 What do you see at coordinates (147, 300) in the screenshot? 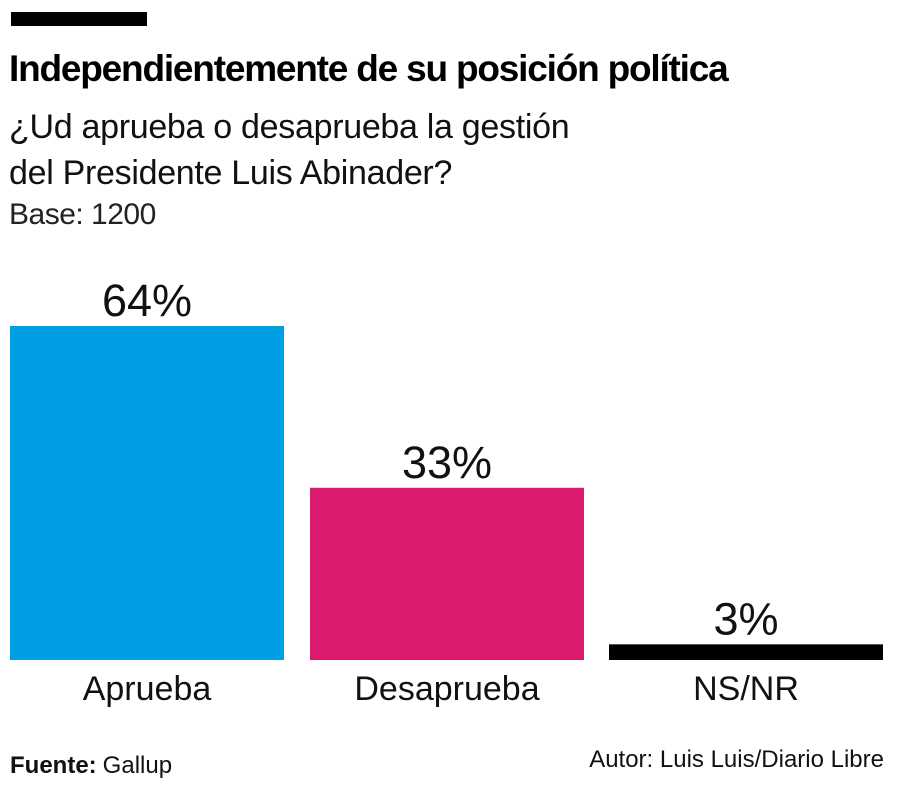
I see `value-label: 64%` at bounding box center [147, 300].